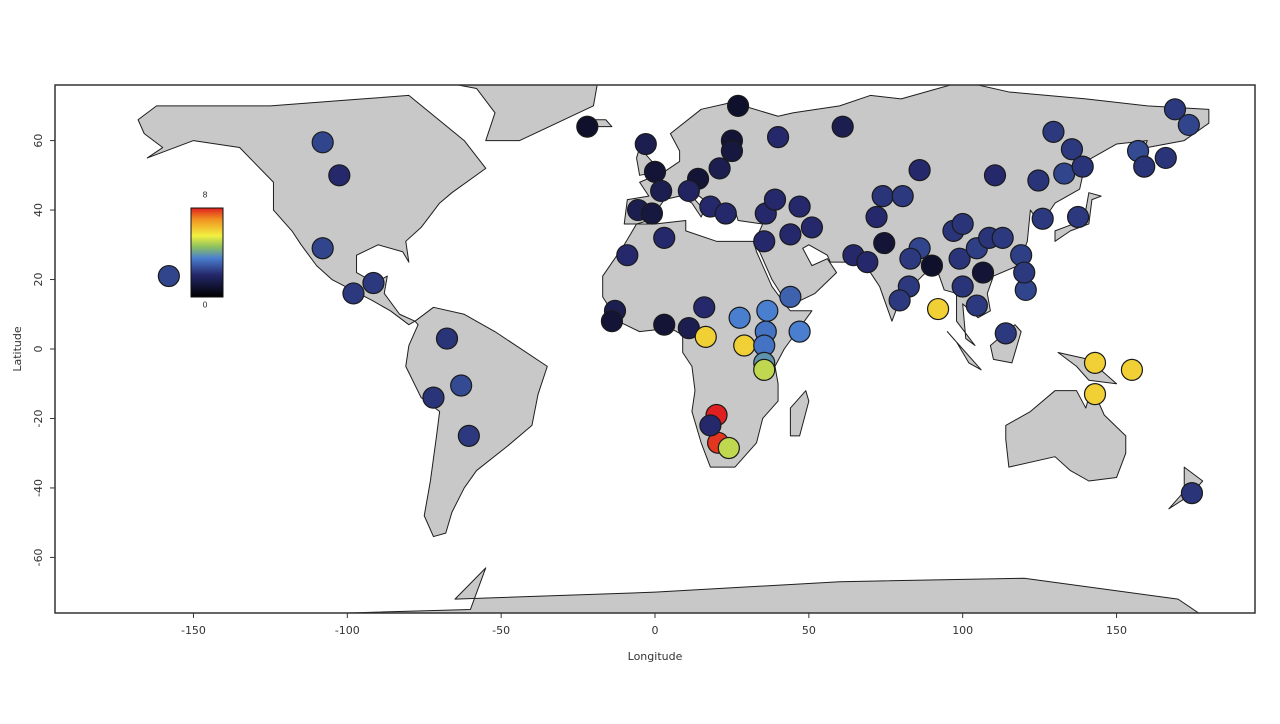  I want to click on x-tick-label: 0, so click(655, 630).